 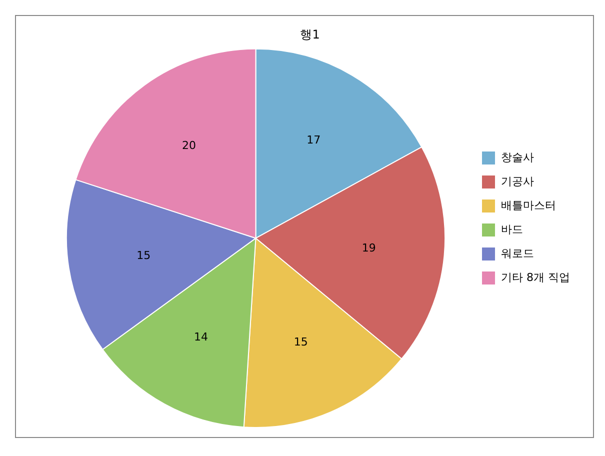 I want to click on legend-label: 배틀마스터, so click(x=528, y=205).